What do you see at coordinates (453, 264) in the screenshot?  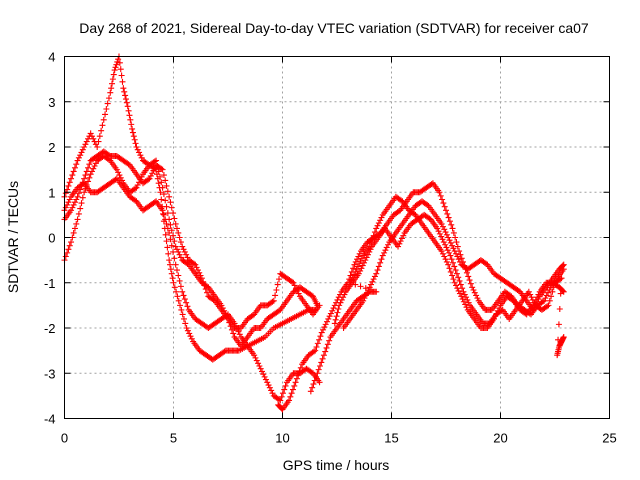 I see `series-track-h` at bounding box center [453, 264].